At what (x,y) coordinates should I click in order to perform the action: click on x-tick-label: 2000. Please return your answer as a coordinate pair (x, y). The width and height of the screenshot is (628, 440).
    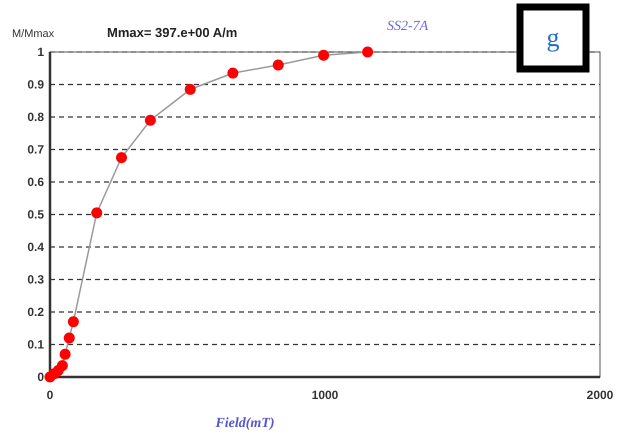
    Looking at the image, I should click on (600, 395).